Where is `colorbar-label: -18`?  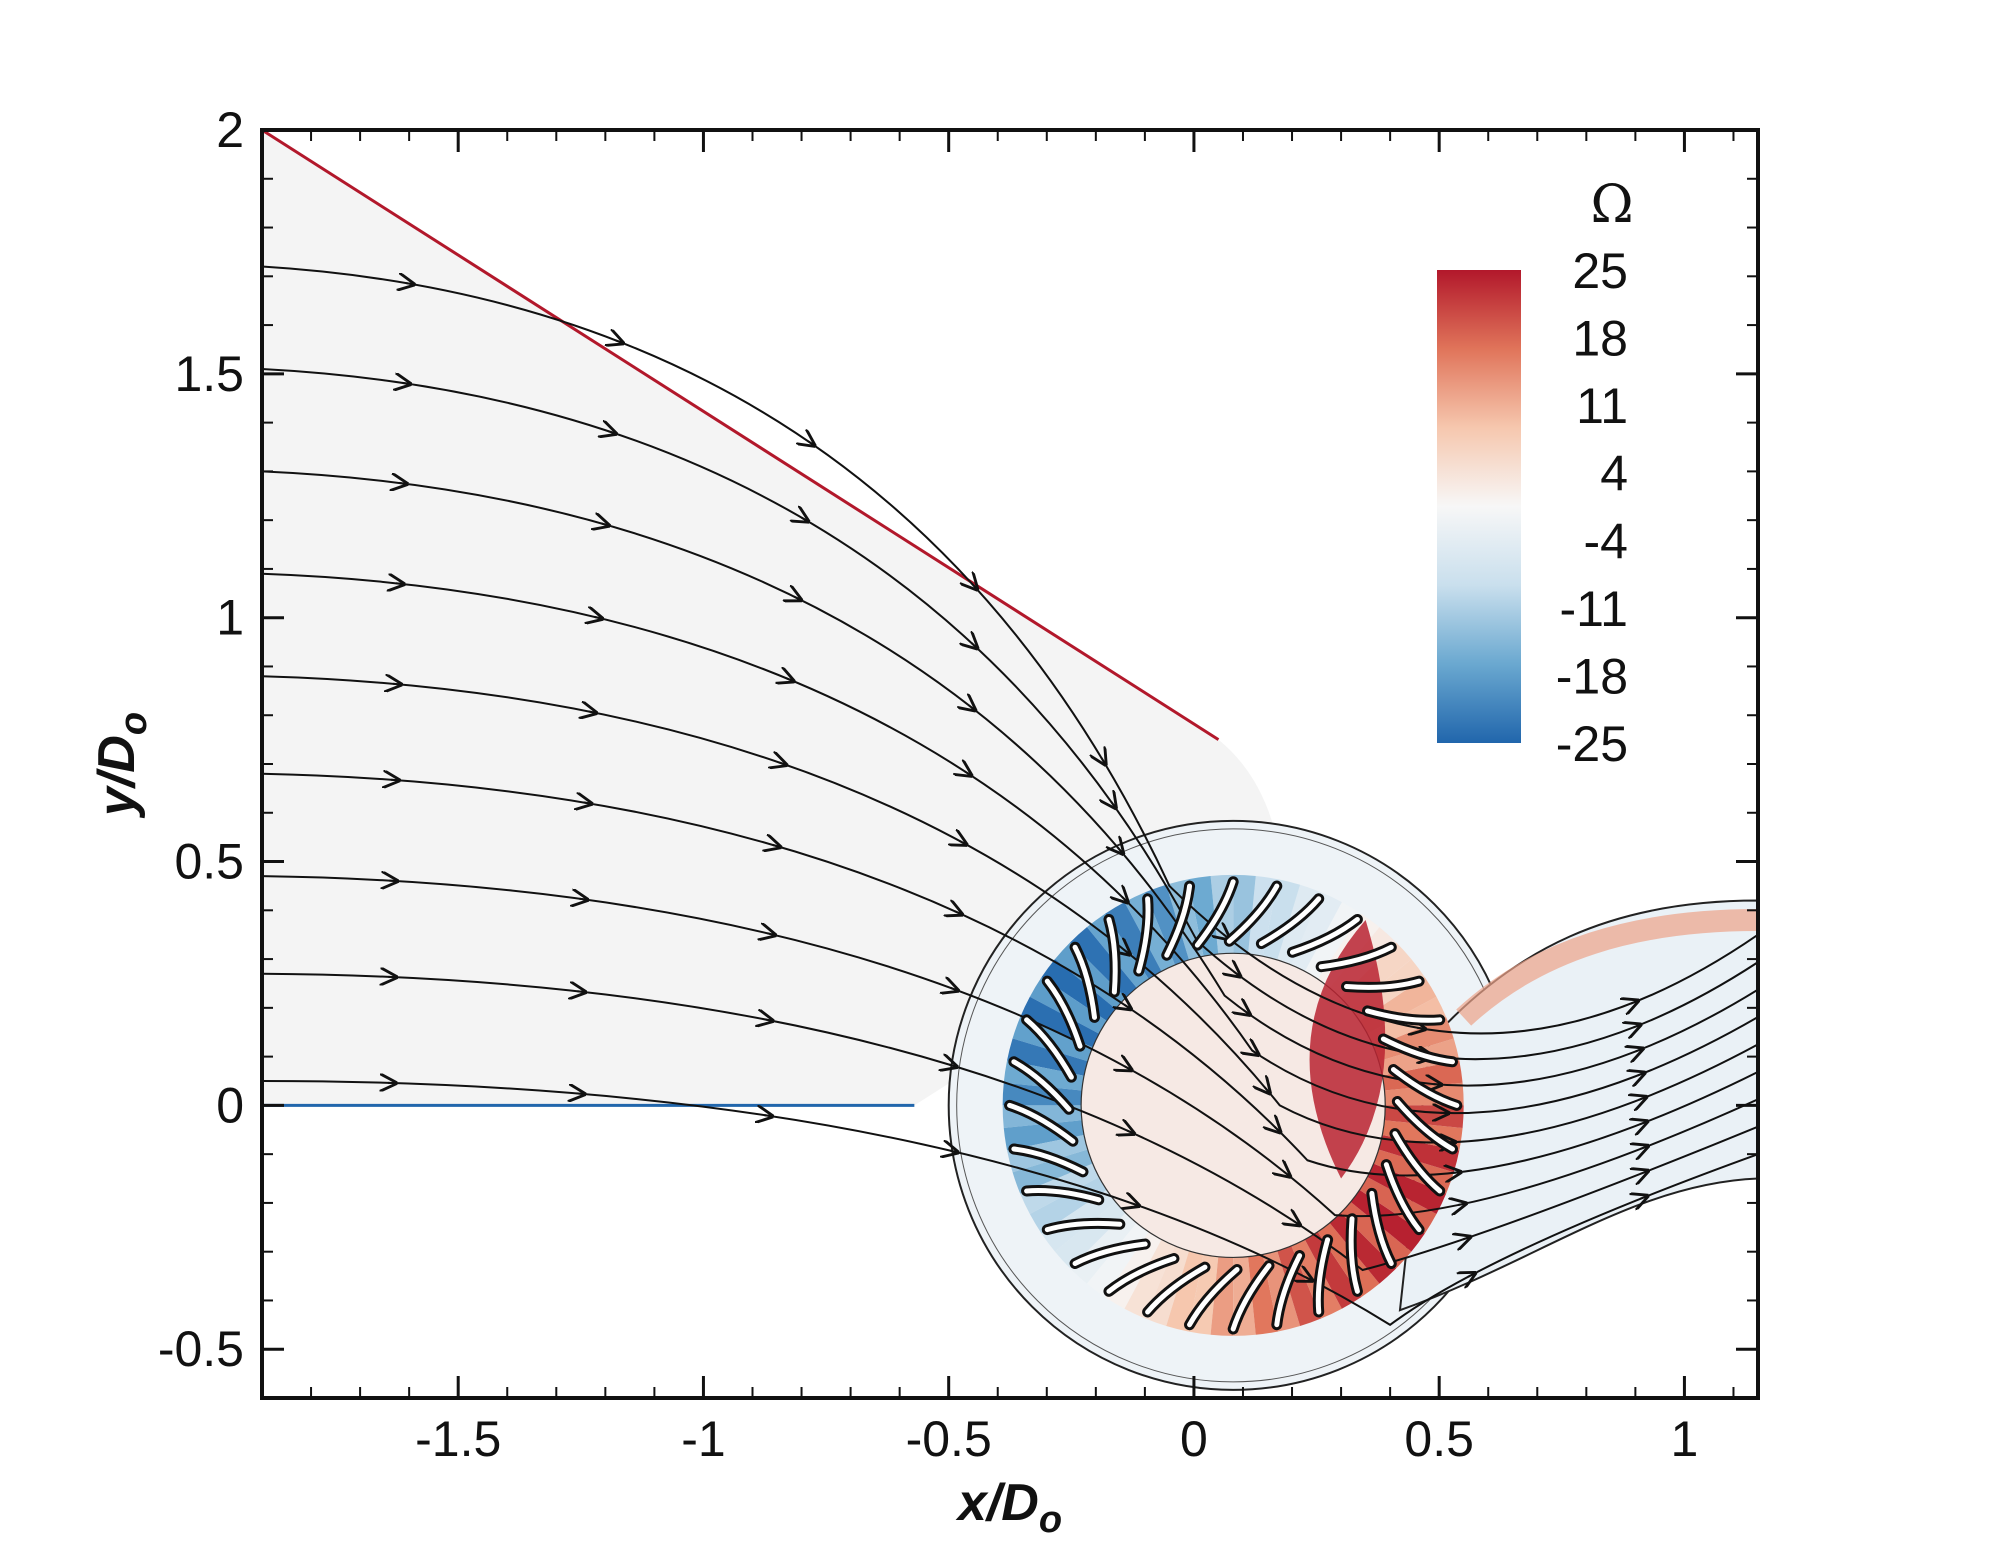 colorbar-label: -18 is located at coordinates (1592, 676).